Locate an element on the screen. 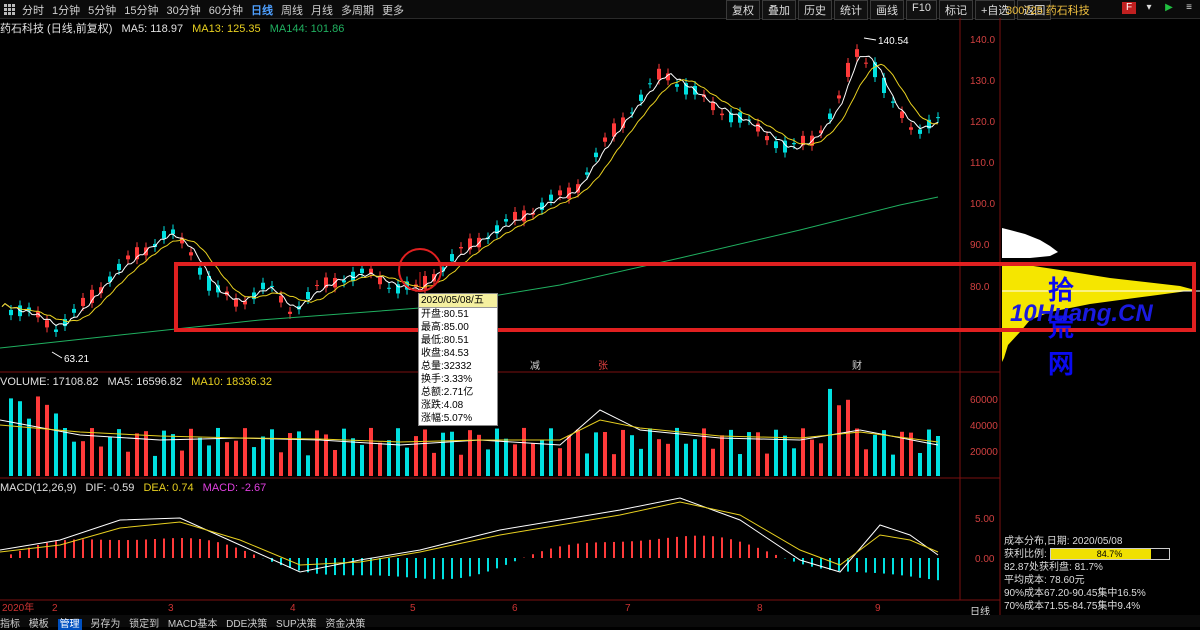  btn-save-as: 另存为 is located at coordinates (105, 624).